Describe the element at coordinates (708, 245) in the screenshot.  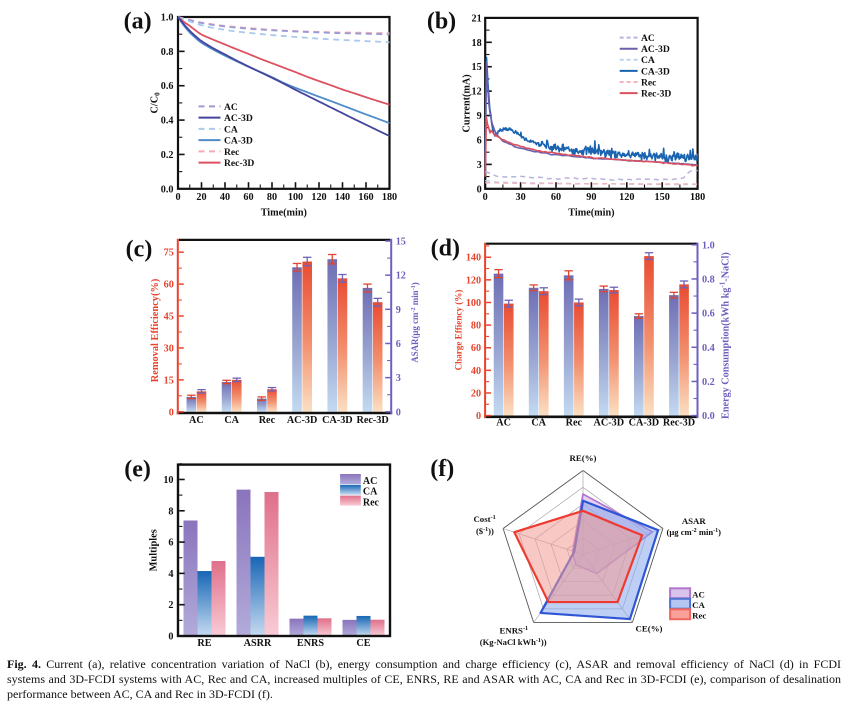
I see `svg-text: 1.0` at that location.